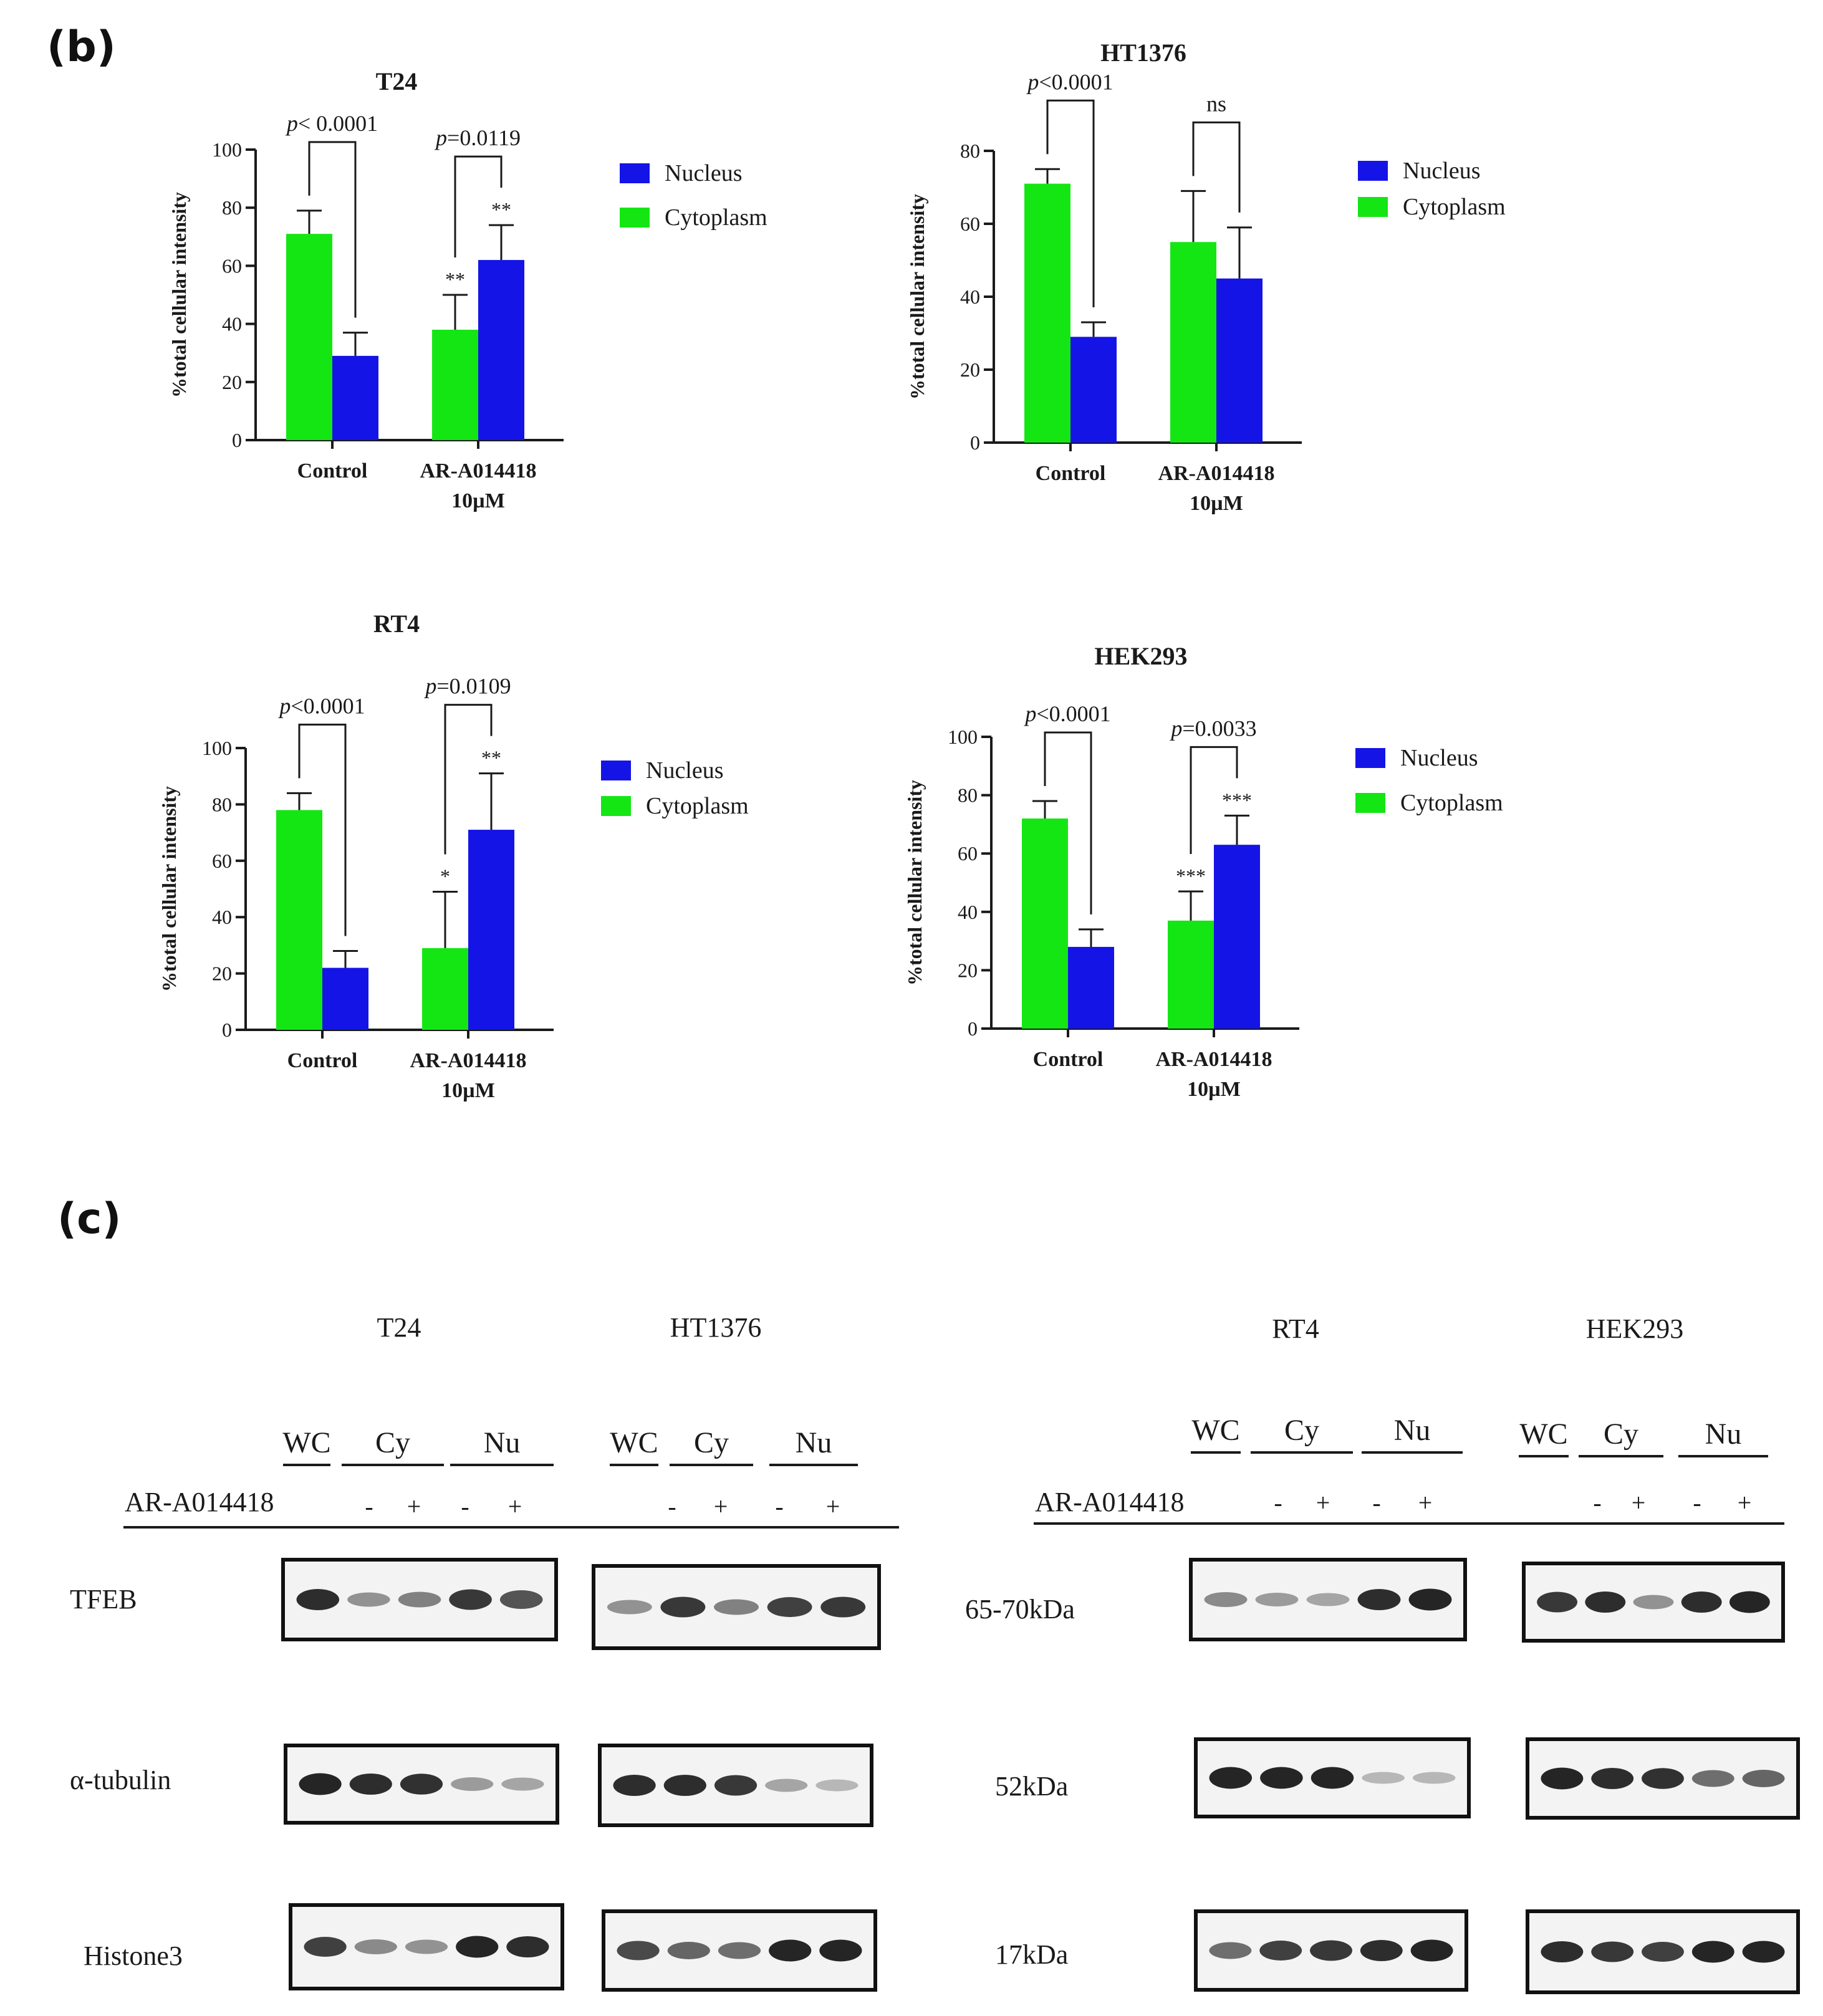  I want to click on fraction-label: Nu, so click(1724, 1434).